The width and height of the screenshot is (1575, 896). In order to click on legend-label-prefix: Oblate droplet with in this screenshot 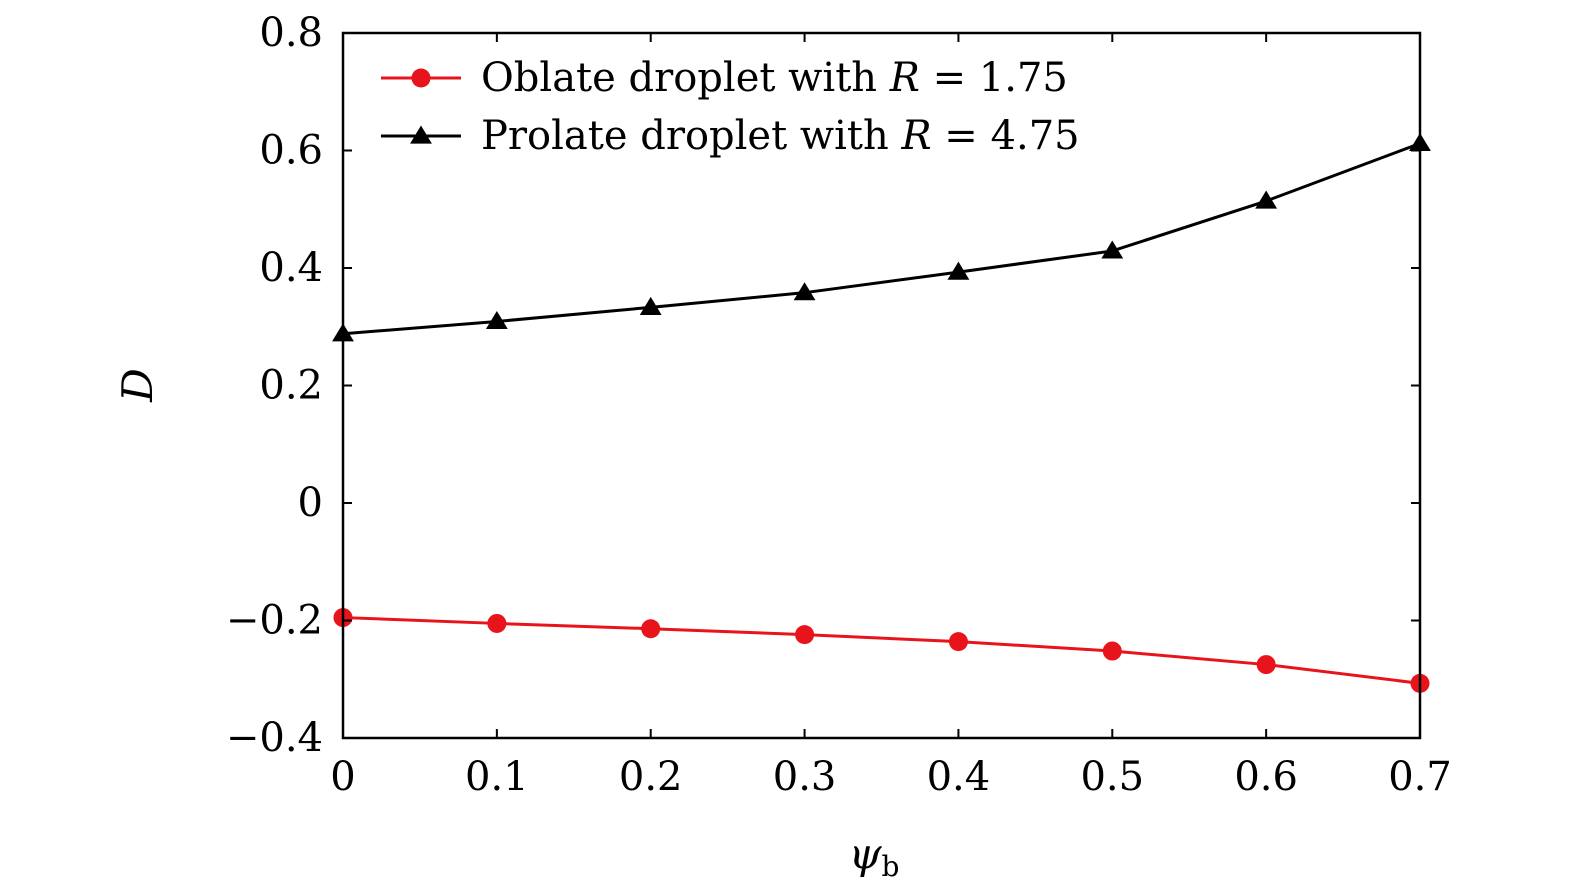, I will do `click(685, 78)`.